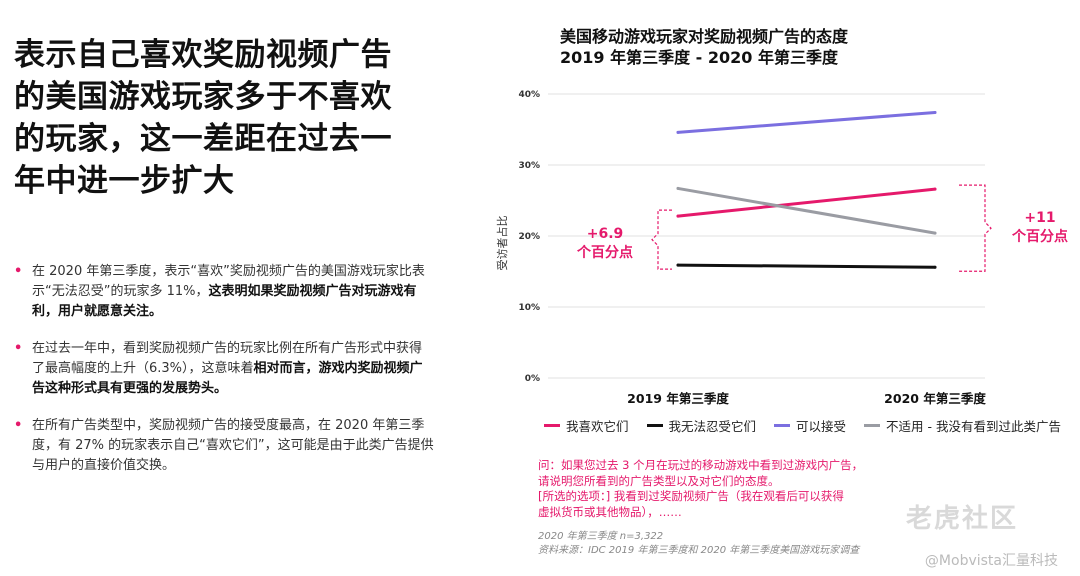 This screenshot has width=1080, height=576. I want to click on y-axis-label: 受访者占比, so click(502, 243).